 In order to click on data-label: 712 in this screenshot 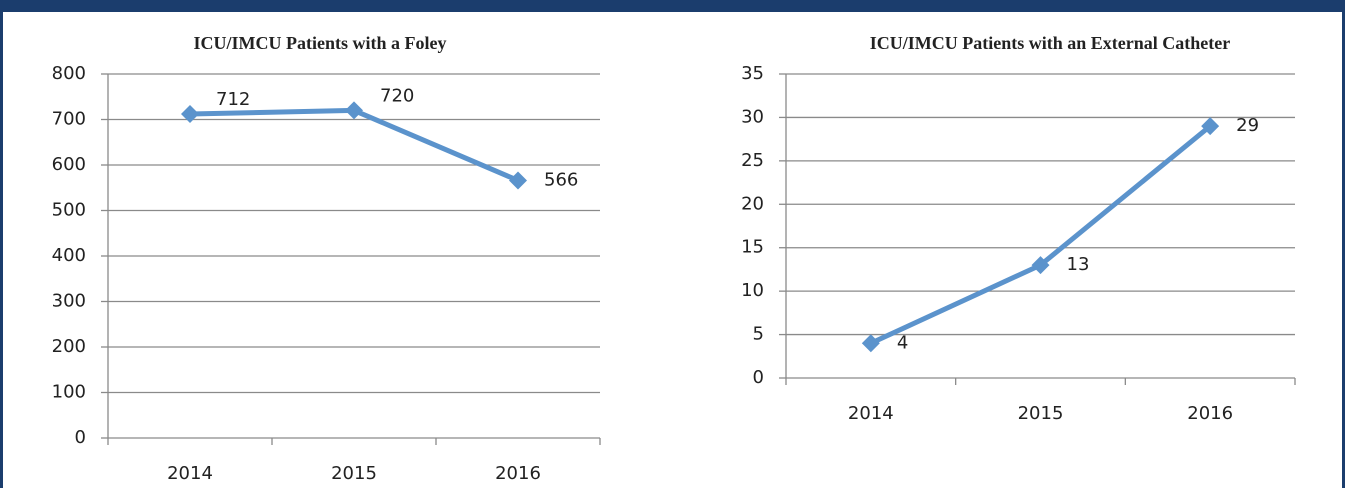, I will do `click(233, 99)`.